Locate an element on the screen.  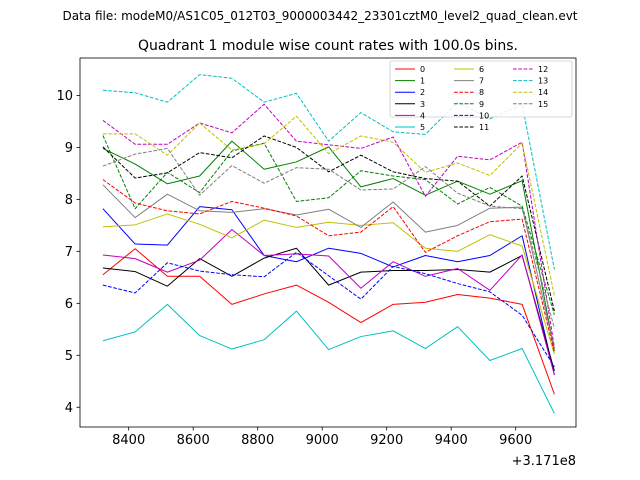
legend-label-5: 5 is located at coordinates (422, 127).